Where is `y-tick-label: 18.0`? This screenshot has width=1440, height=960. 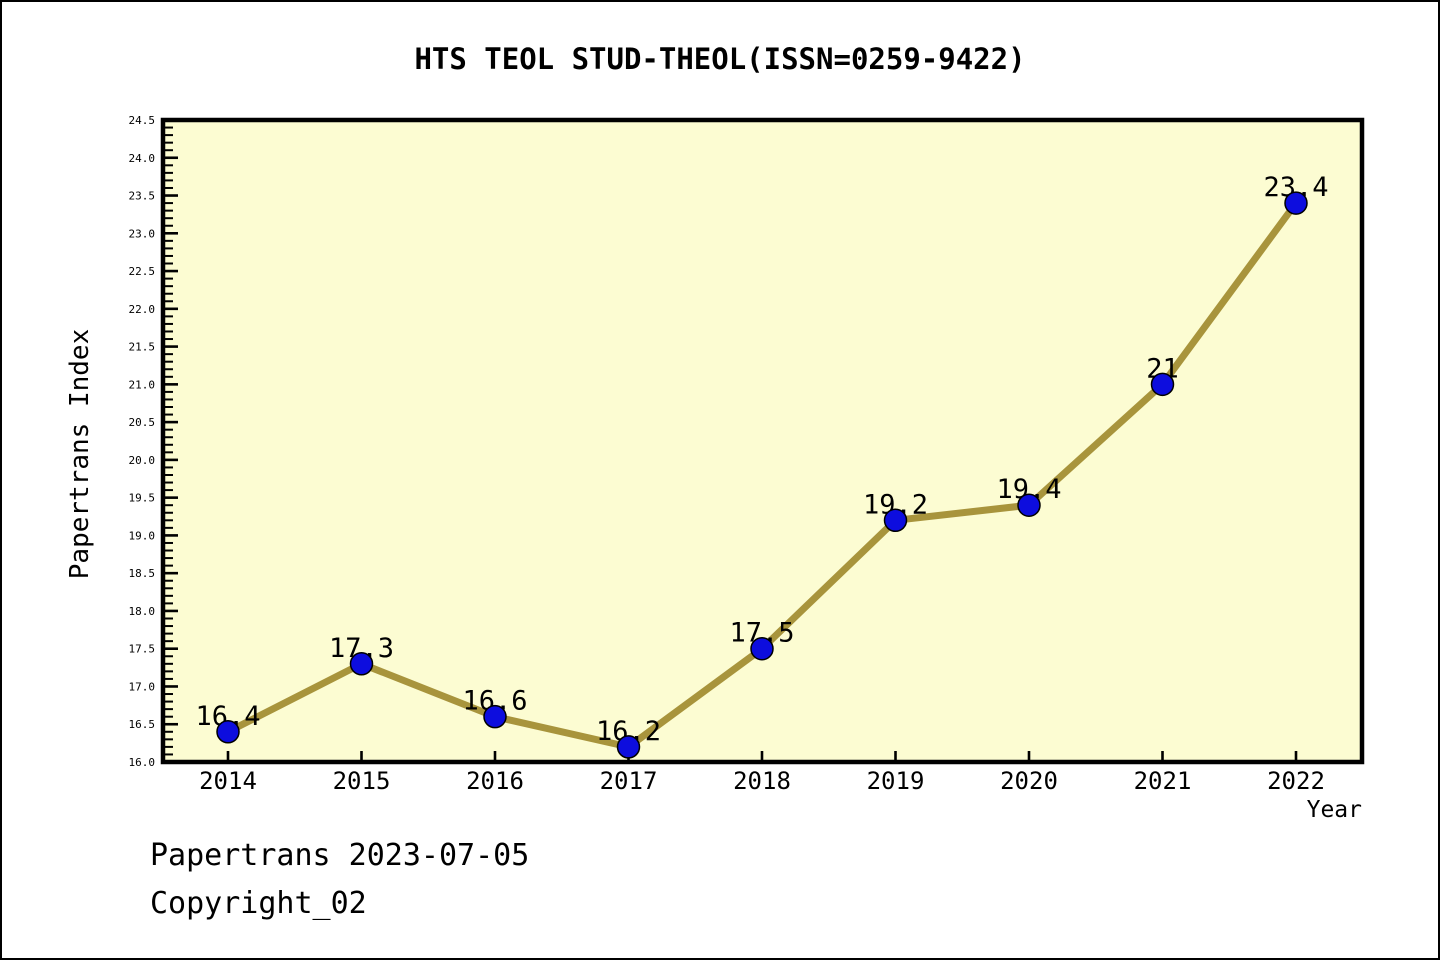 y-tick-label: 18.0 is located at coordinates (142, 611).